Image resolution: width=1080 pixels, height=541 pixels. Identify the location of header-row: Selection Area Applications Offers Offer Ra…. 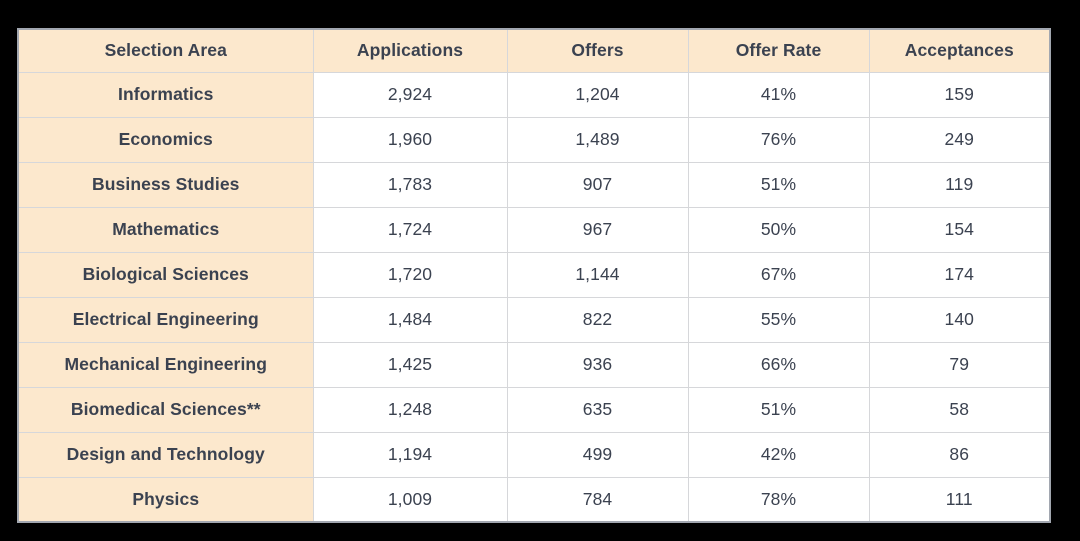
(534, 50).